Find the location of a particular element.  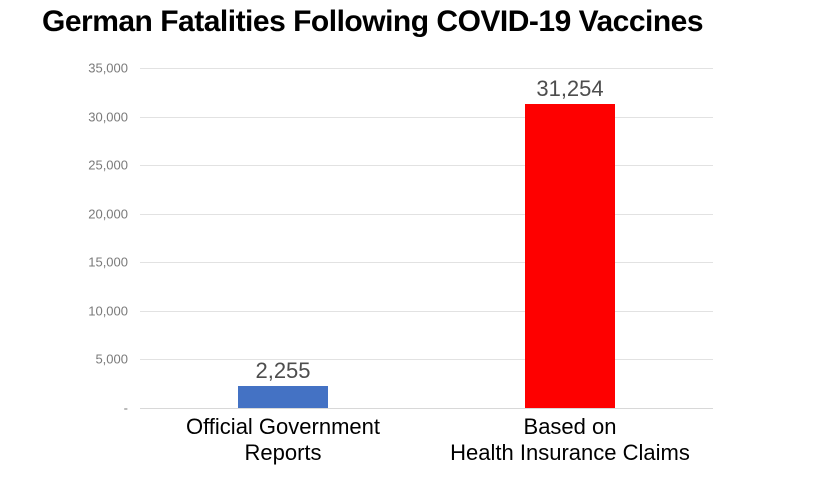

x-axis-line is located at coordinates (426, 408).